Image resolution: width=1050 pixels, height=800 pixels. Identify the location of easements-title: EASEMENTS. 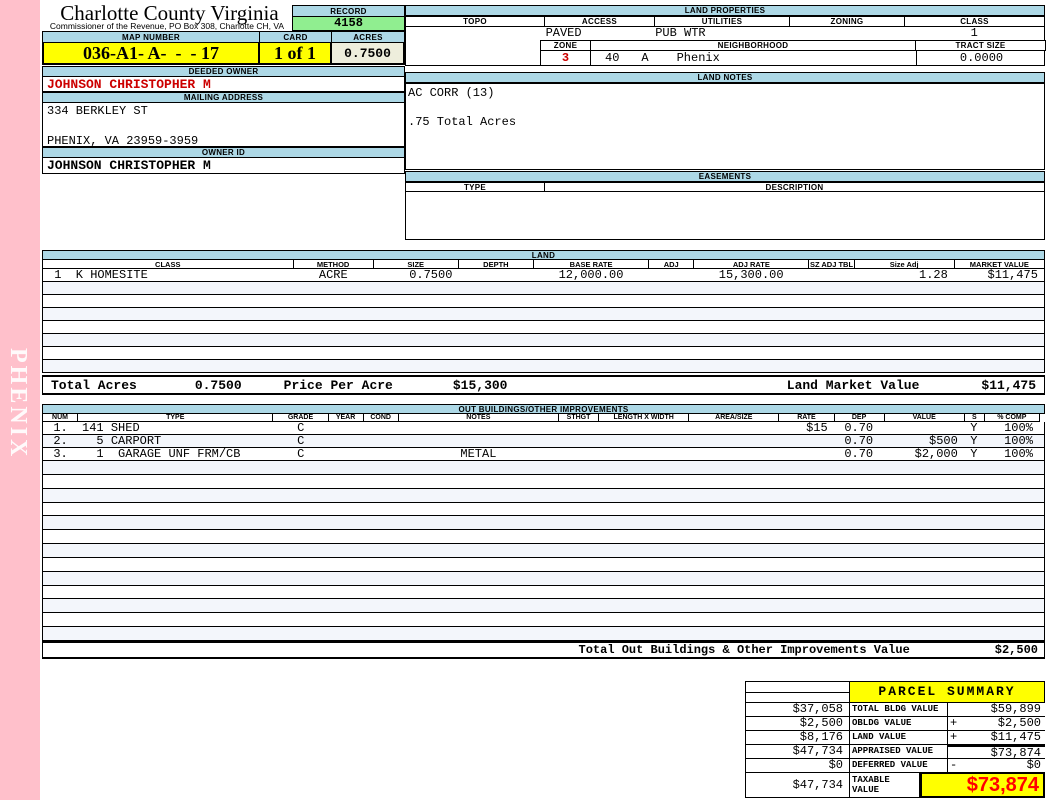
(725, 176).